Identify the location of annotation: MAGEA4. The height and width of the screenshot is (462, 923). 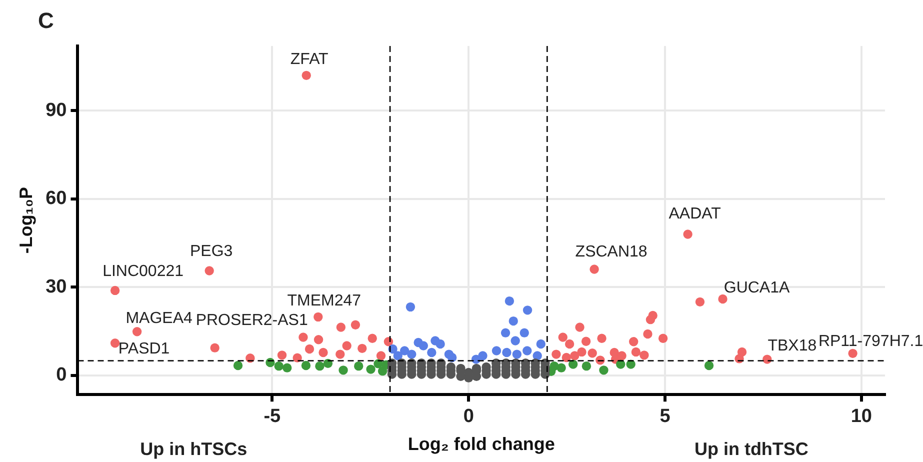
(159, 319).